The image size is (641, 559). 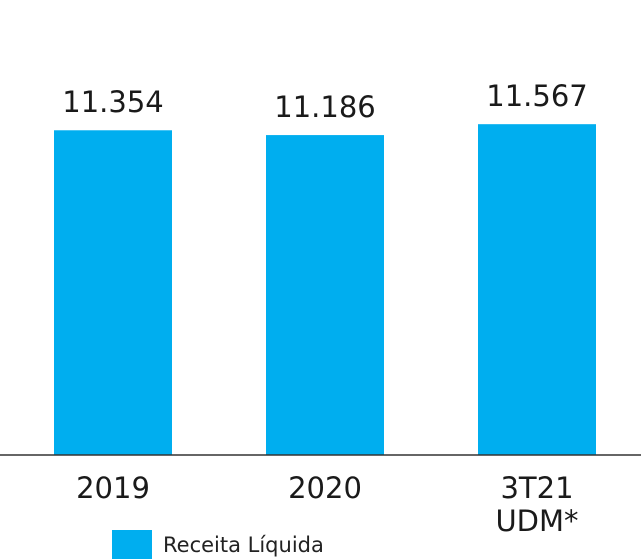 What do you see at coordinates (243, 545) in the screenshot?
I see `legend-label: Receita Líquida` at bounding box center [243, 545].